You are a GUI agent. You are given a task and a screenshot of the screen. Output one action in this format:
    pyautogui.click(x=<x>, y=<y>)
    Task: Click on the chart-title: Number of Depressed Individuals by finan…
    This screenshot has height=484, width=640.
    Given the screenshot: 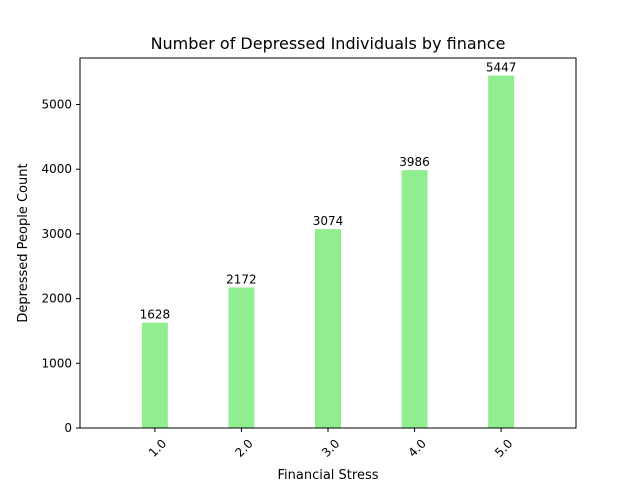 What is the action you would take?
    pyautogui.click(x=328, y=43)
    